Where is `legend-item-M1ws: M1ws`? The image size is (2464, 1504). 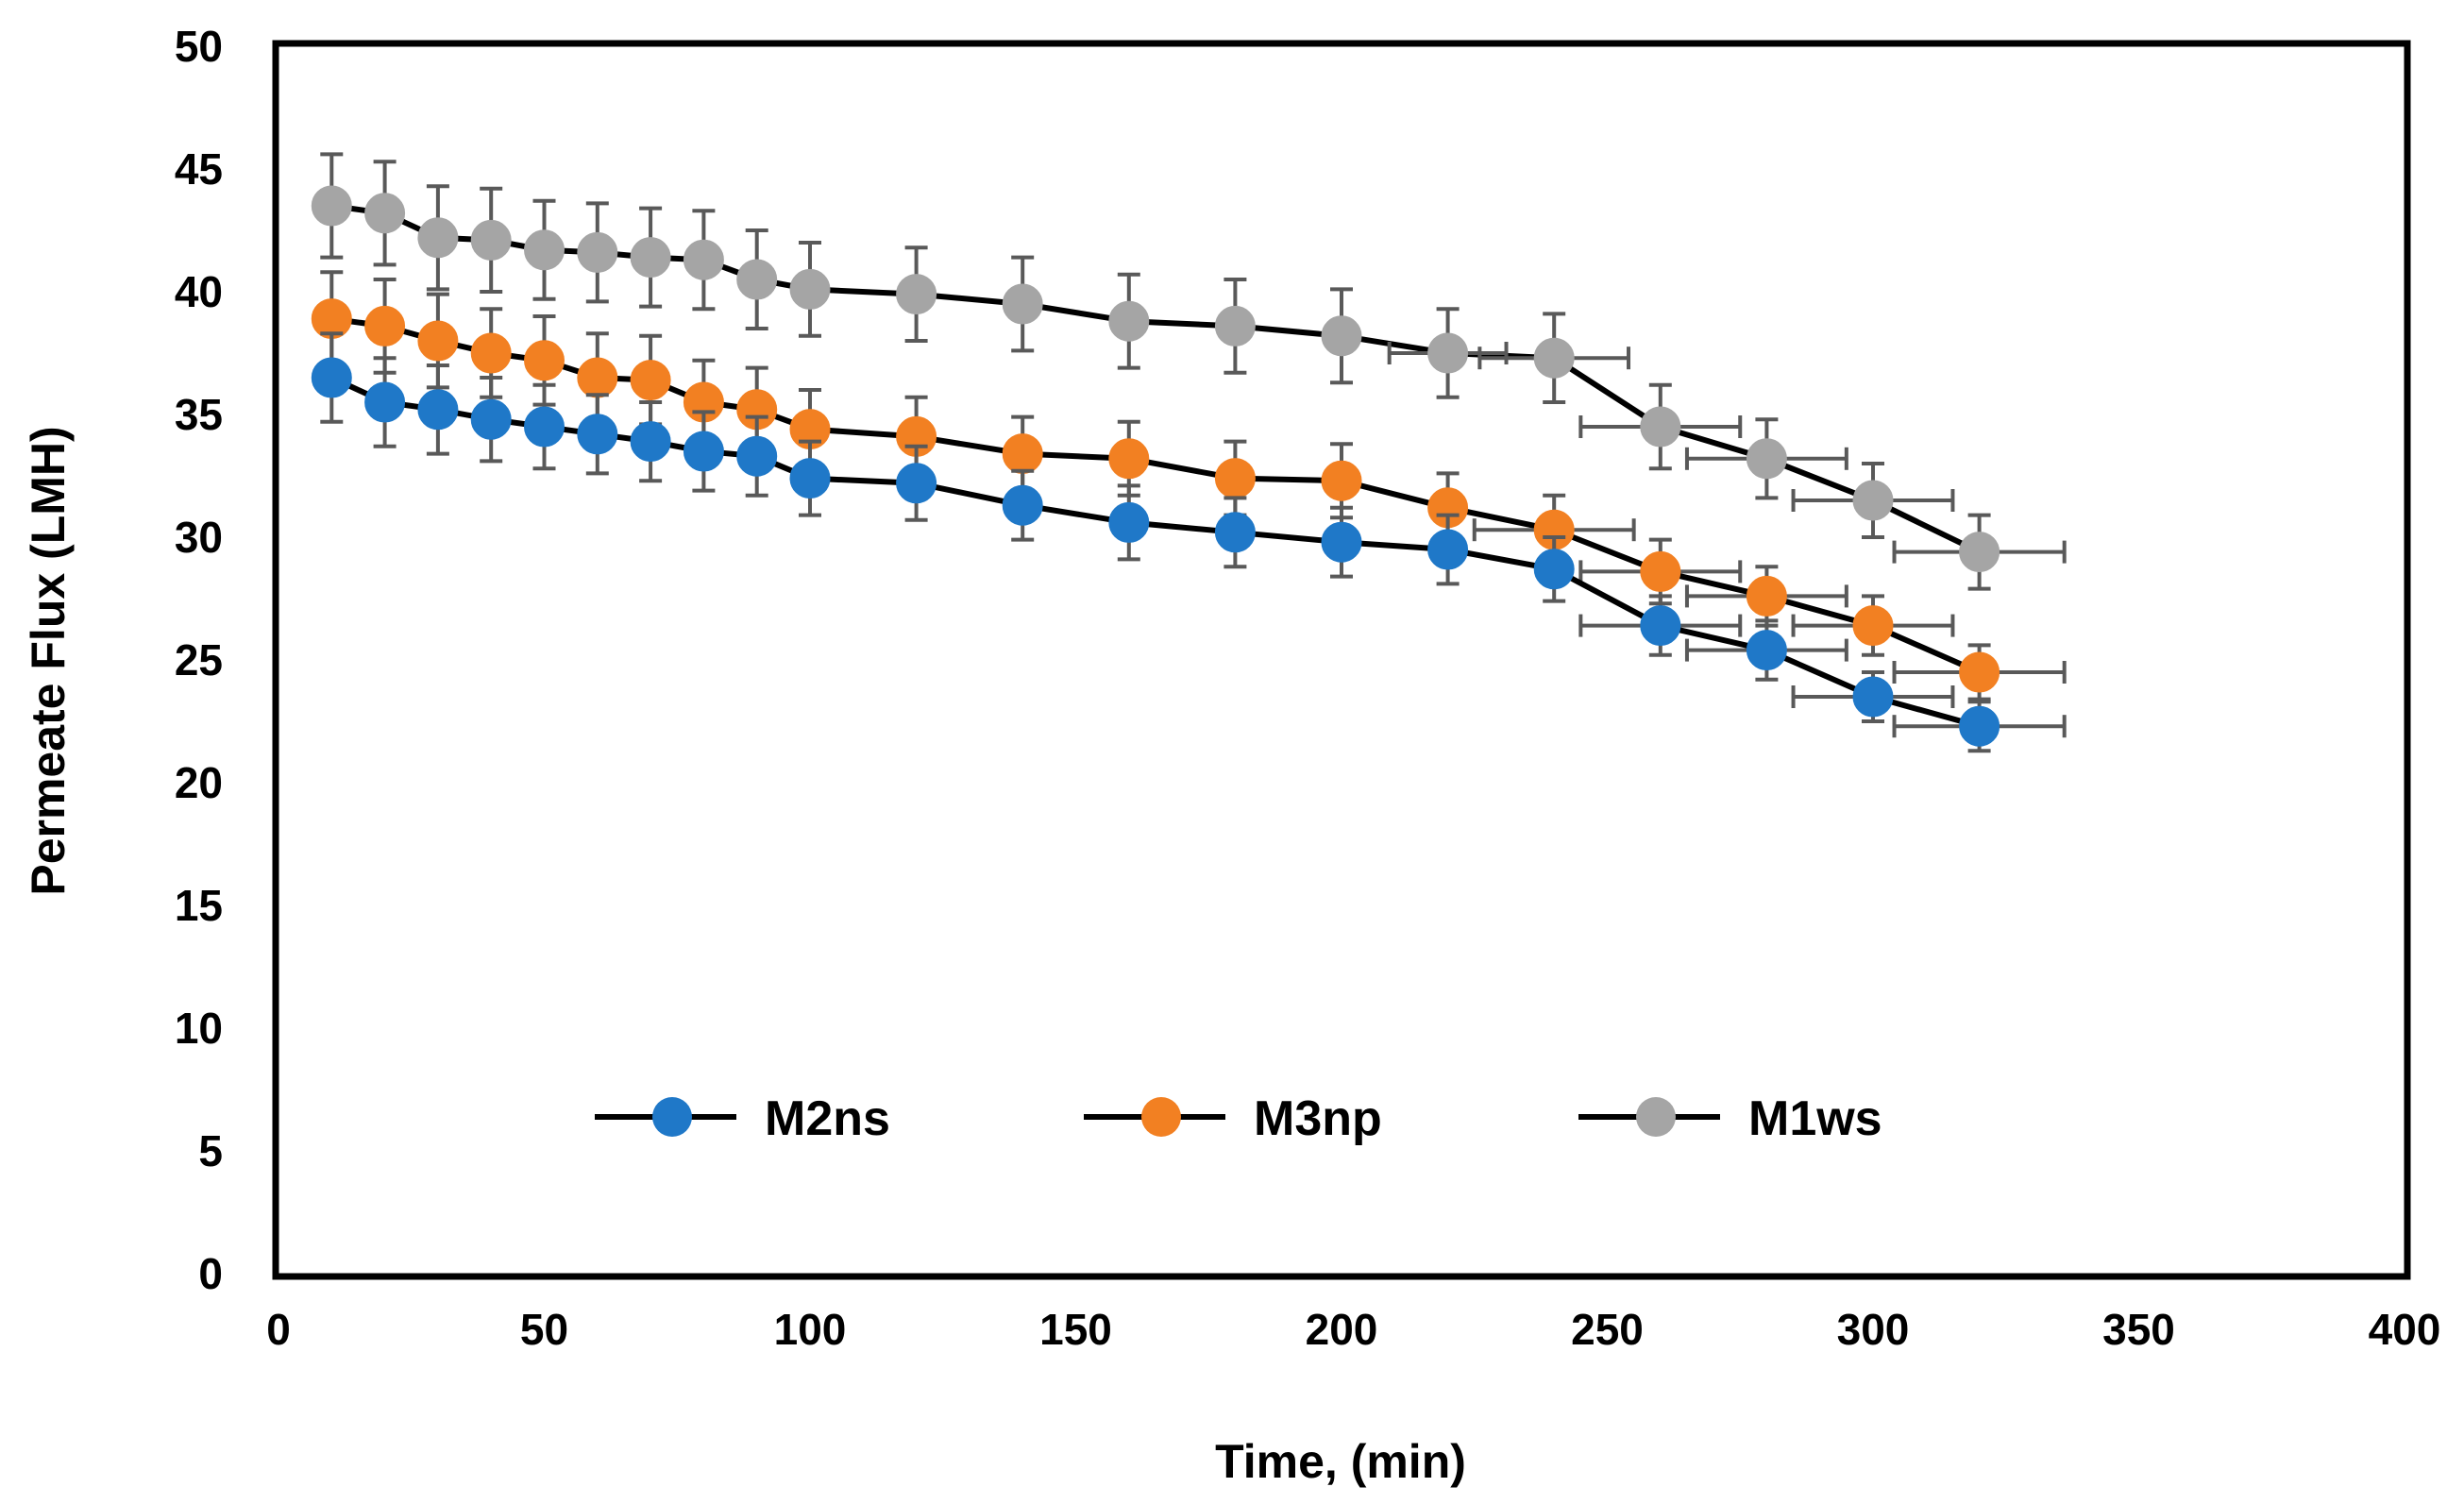
legend-item-M1ws: M1ws is located at coordinates (1730, 1119).